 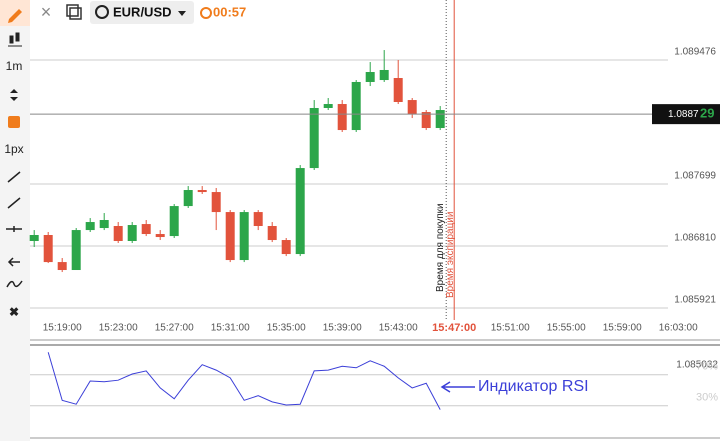 I want to click on draw-tools, so click(x=14, y=229).